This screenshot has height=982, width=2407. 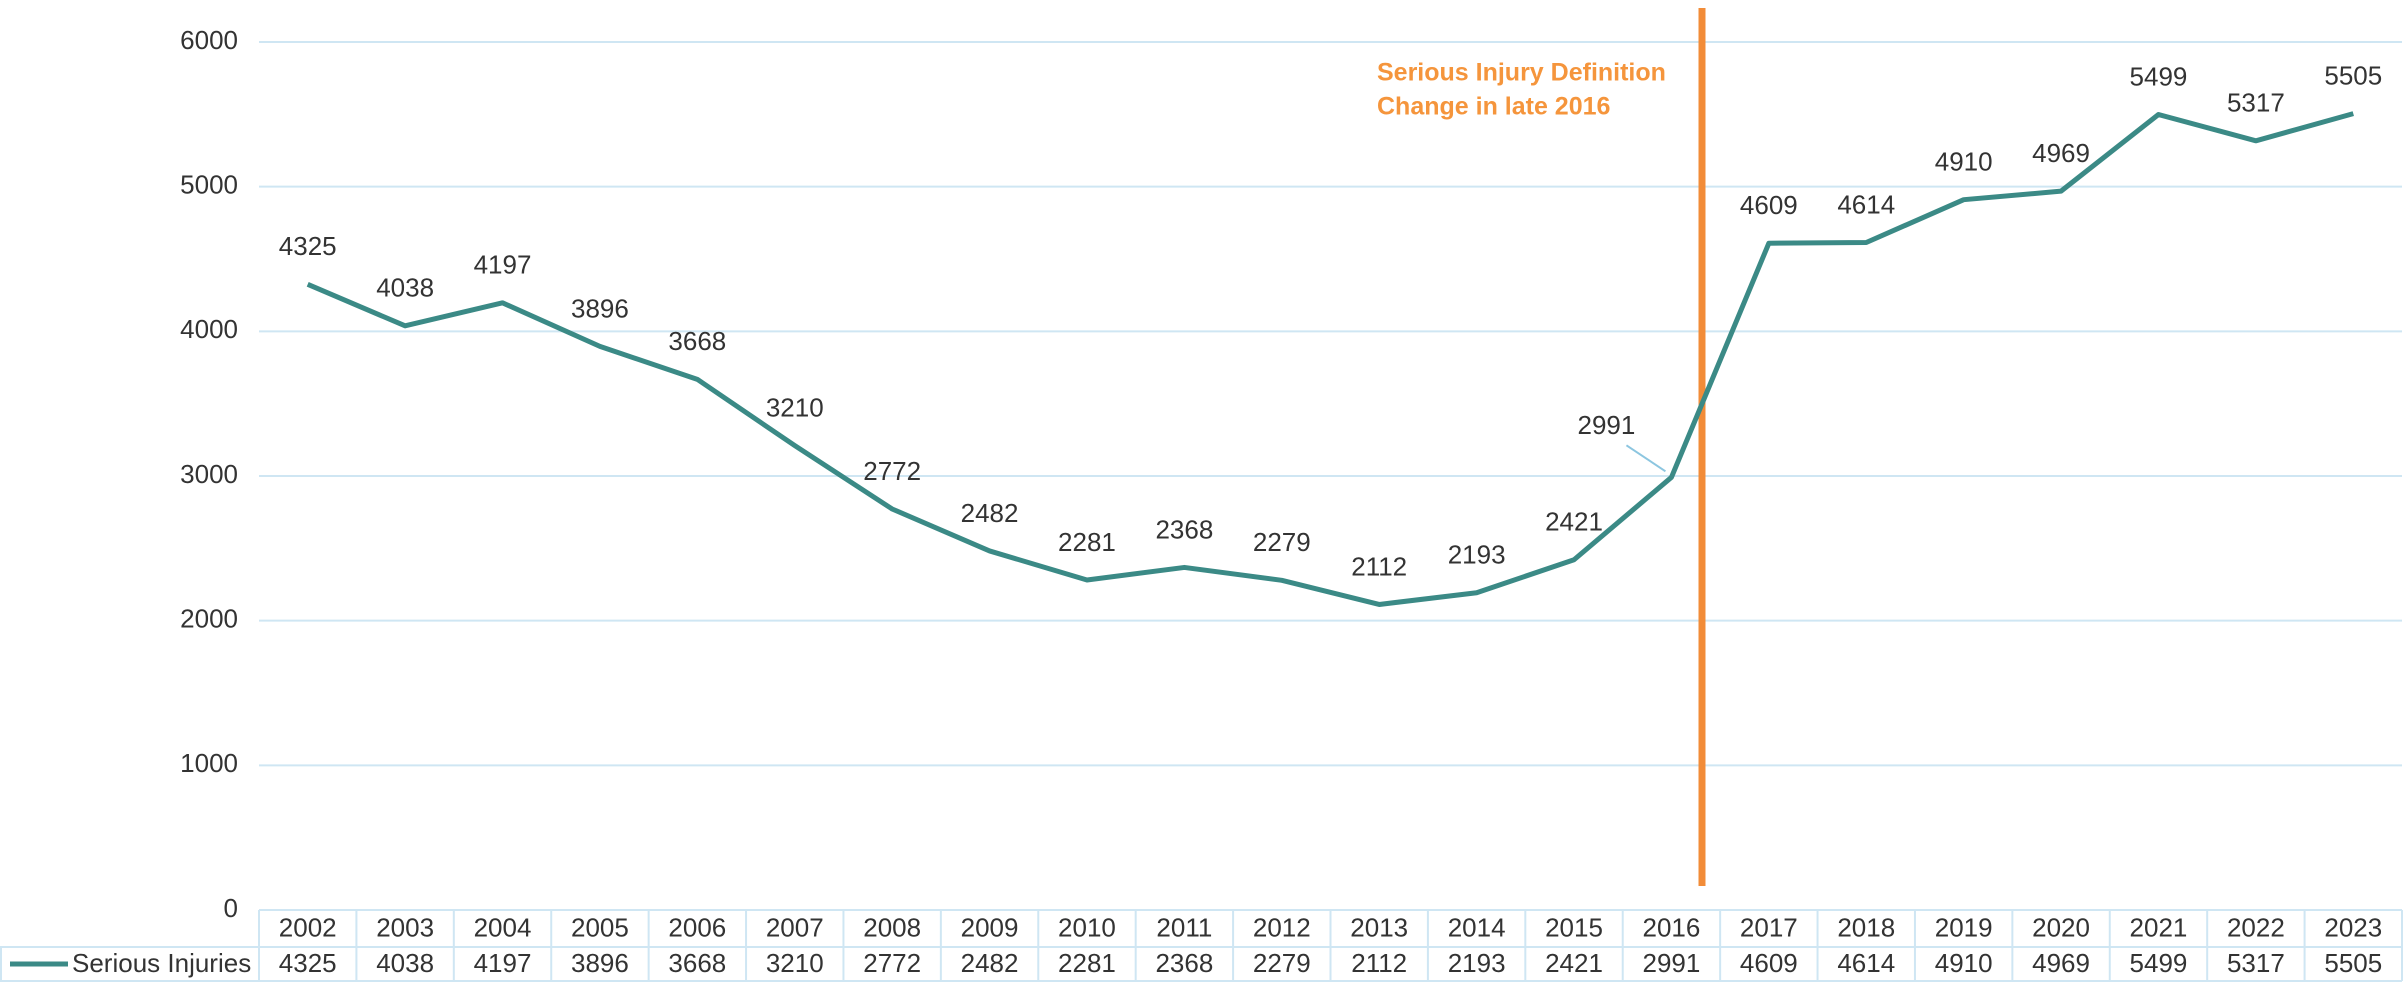 I want to click on table-value: 2193, so click(x=1477, y=963).